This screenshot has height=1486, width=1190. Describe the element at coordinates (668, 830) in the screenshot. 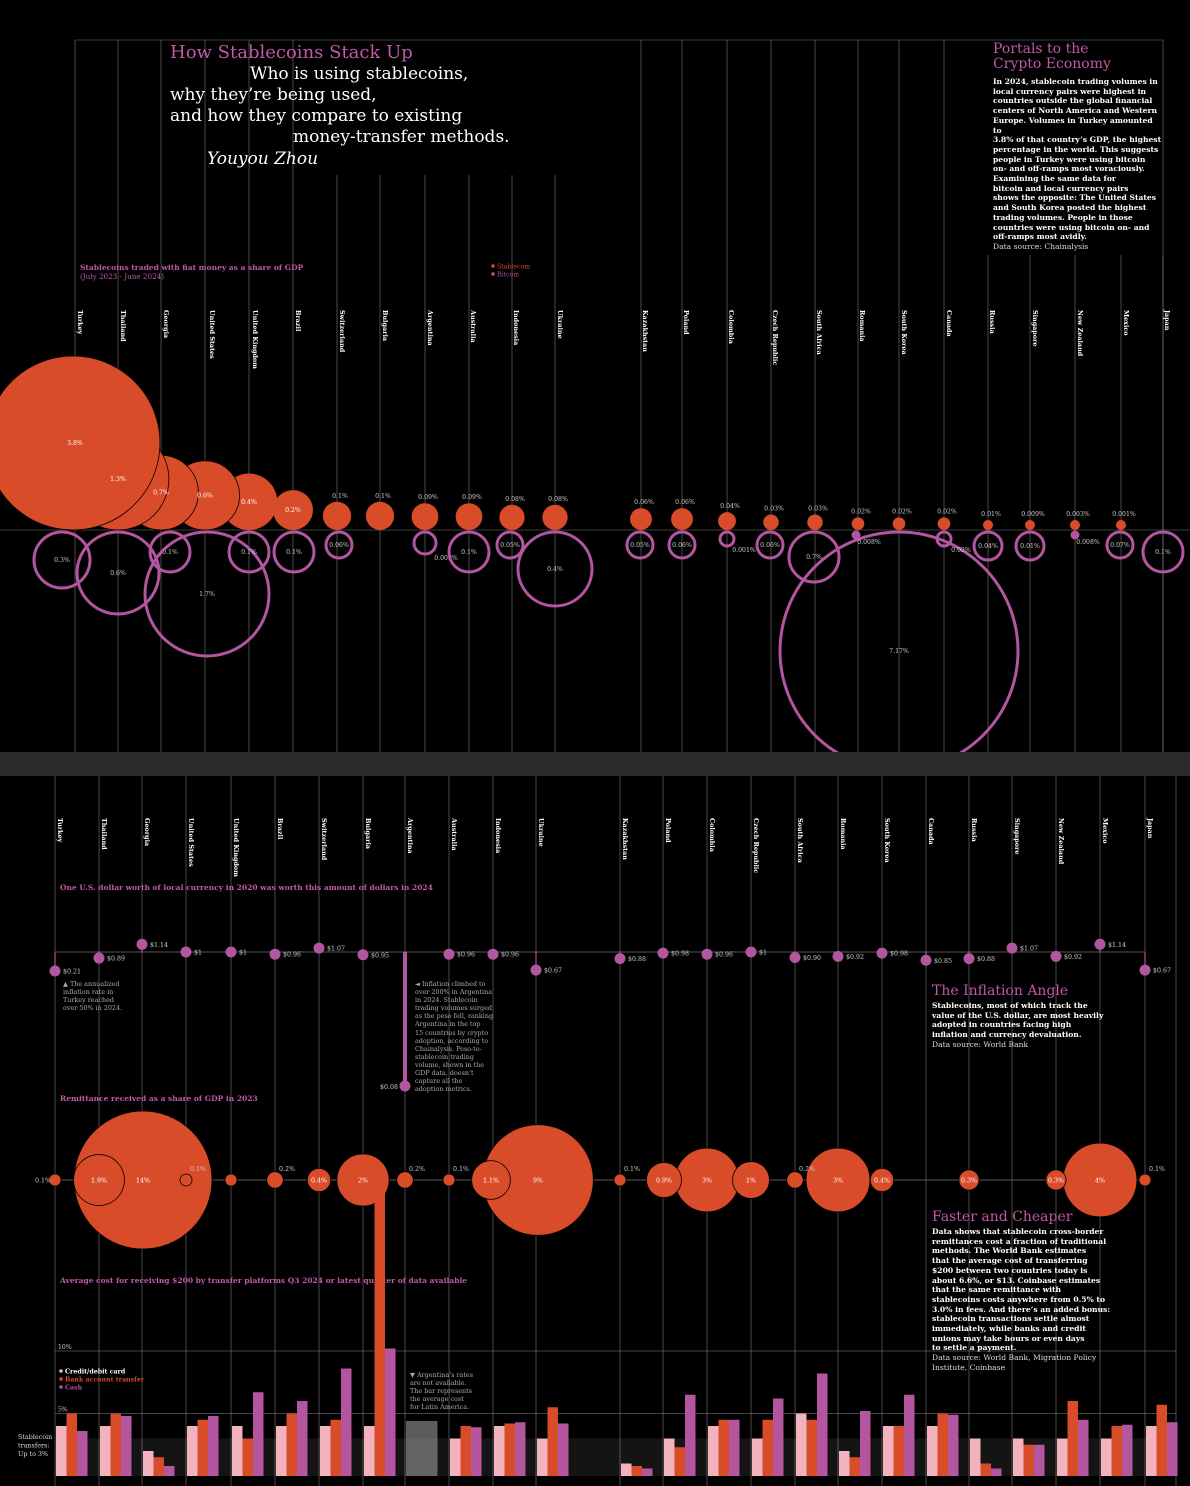

I see `country-label: Poland` at that location.